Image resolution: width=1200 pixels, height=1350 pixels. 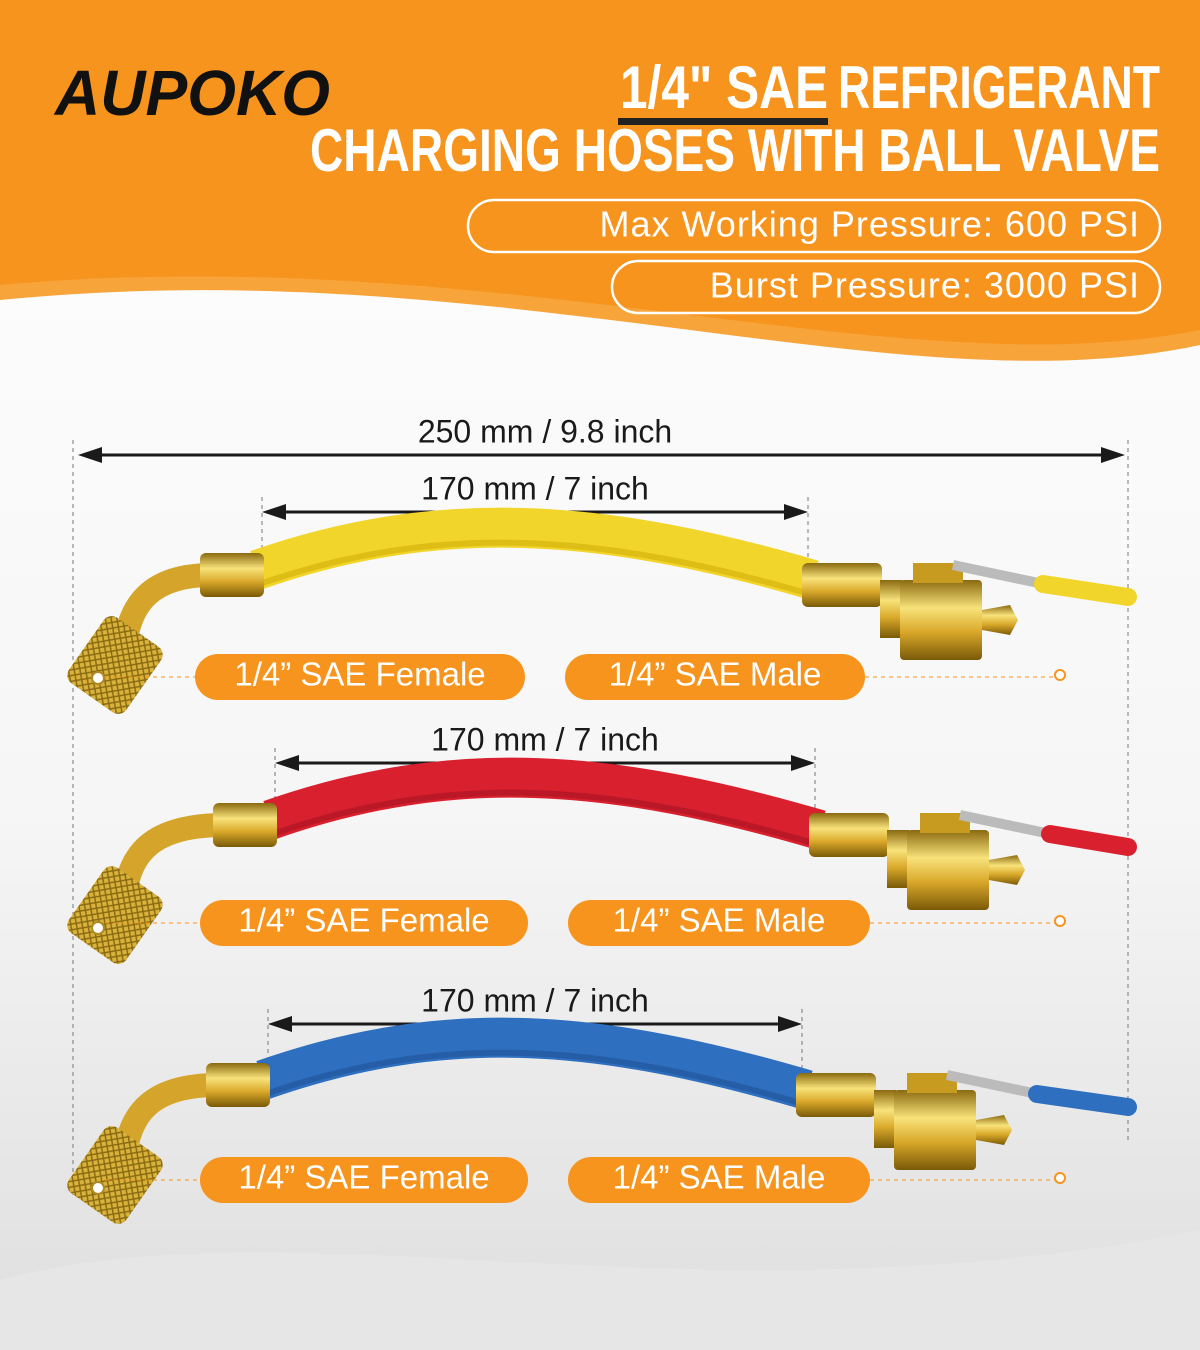 What do you see at coordinates (735, 150) in the screenshot?
I see `title-line2: CHARGING HOSES WITH BALL VALVE` at bounding box center [735, 150].